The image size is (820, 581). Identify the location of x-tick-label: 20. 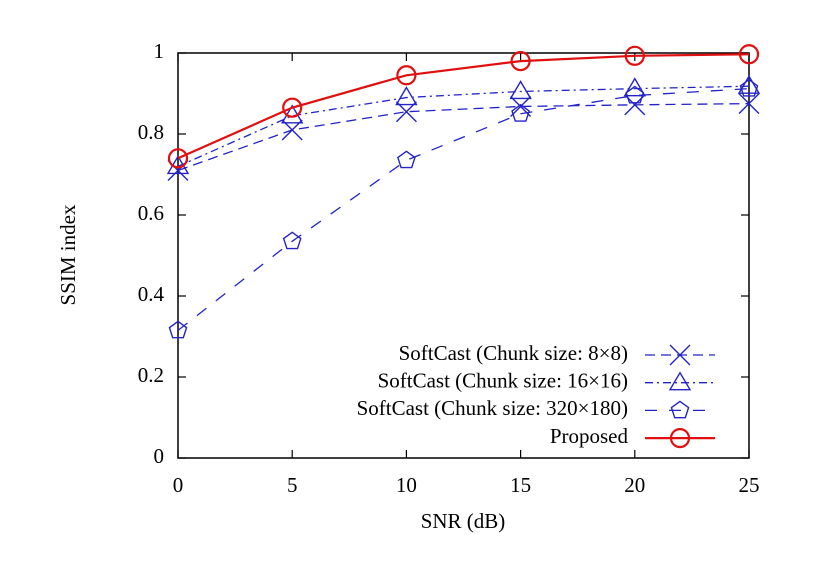
(634, 485).